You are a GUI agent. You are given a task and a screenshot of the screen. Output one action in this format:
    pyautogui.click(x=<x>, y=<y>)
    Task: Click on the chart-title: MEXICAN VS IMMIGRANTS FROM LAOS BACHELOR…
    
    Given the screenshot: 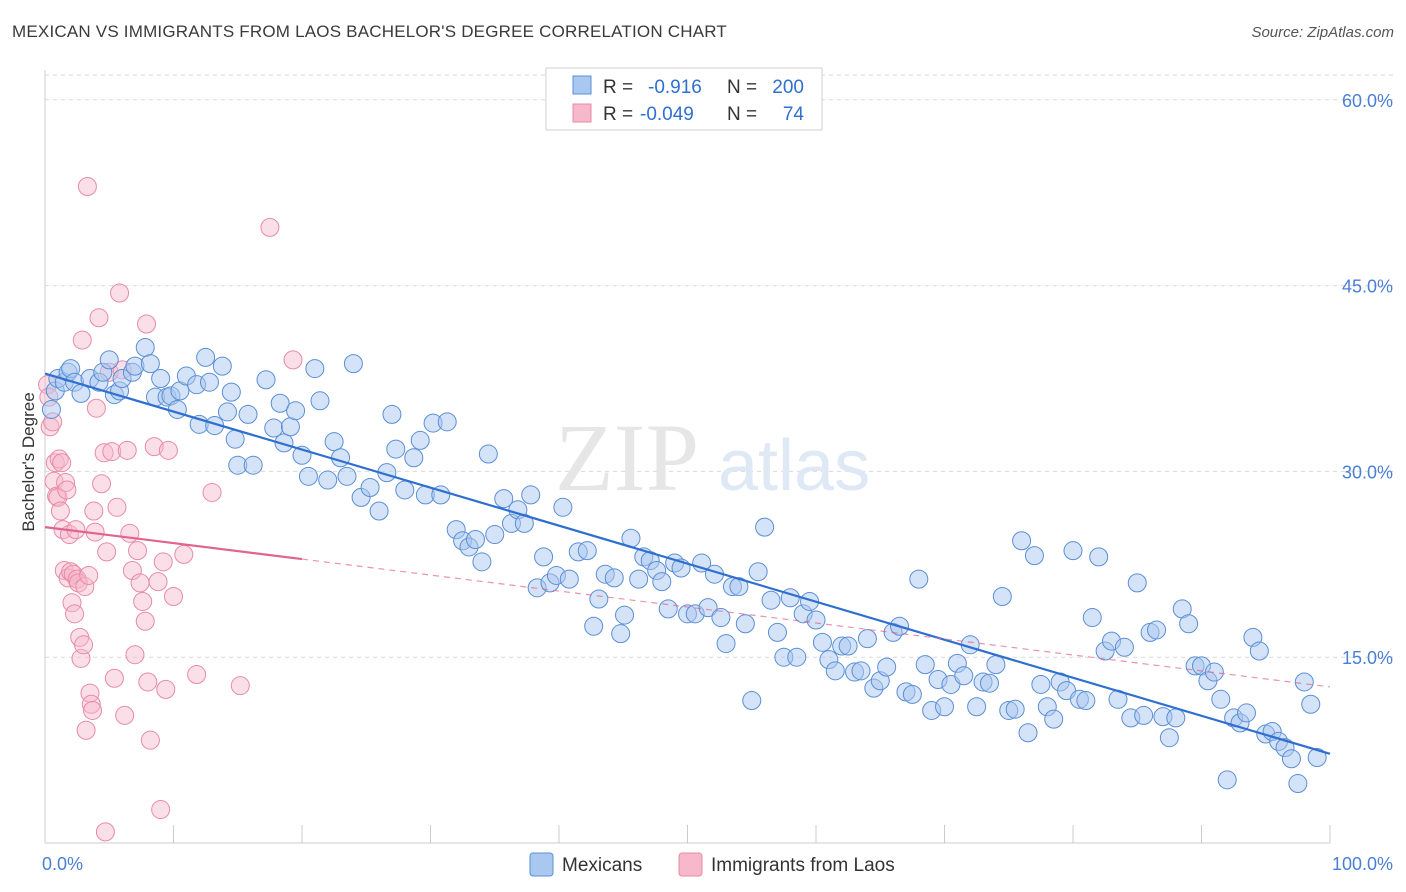 What is the action you would take?
    pyautogui.click(x=370, y=31)
    